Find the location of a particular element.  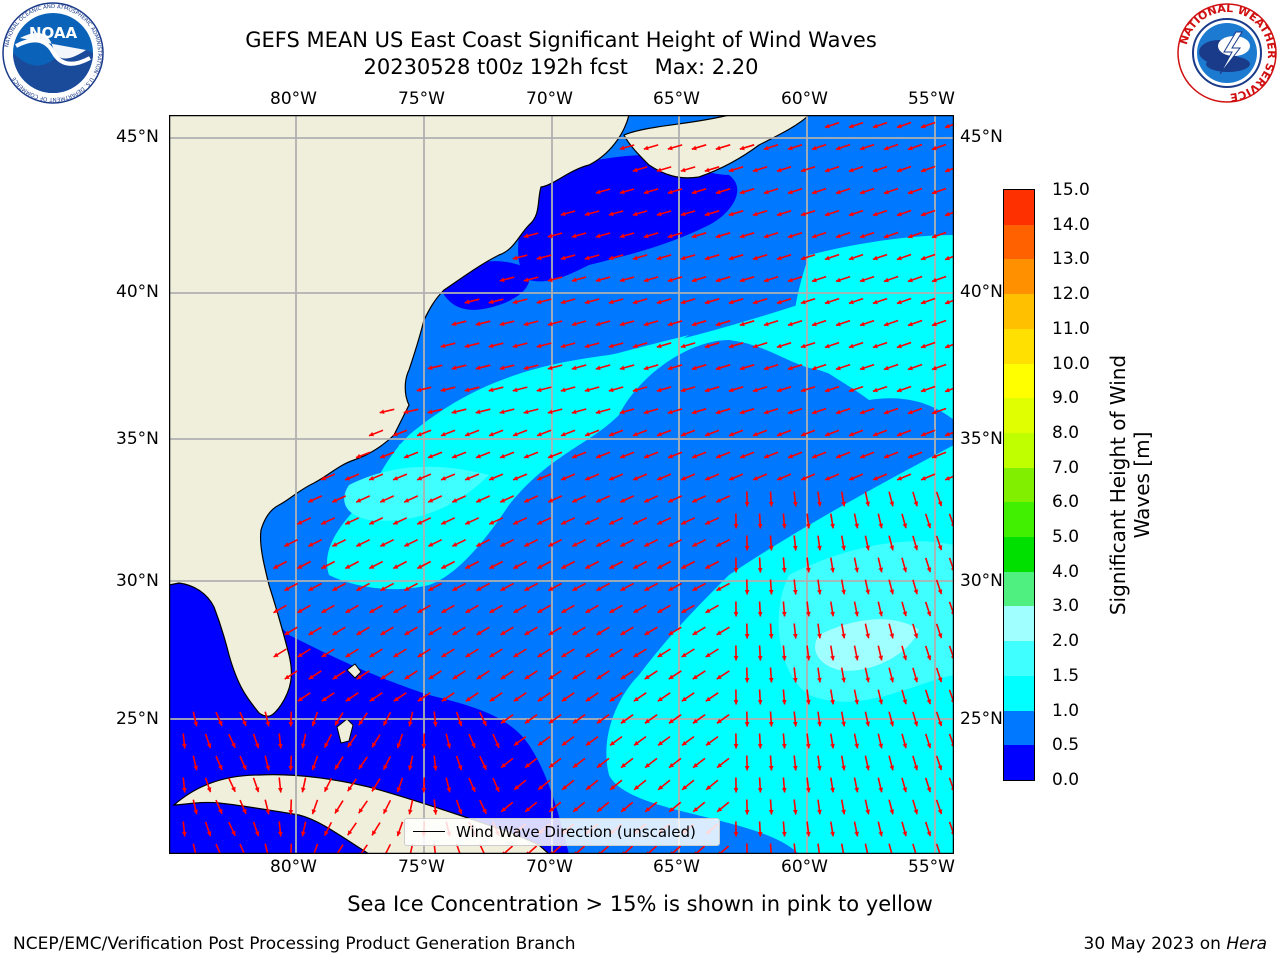

colorbar-tick-label: 1.5 is located at coordinates (1066, 675).